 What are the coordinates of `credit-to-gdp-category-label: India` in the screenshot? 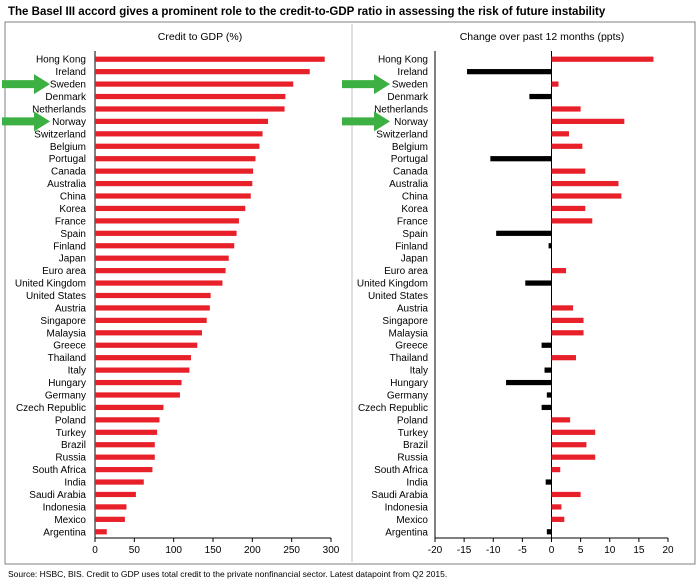 It's located at (75, 483).